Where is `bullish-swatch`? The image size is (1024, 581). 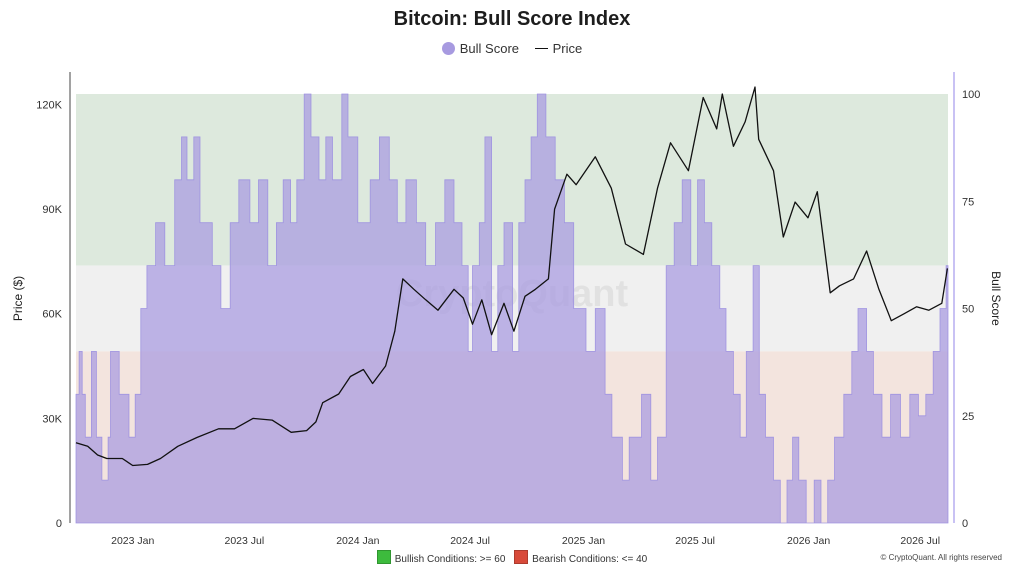
bullish-swatch is located at coordinates (383, 557).